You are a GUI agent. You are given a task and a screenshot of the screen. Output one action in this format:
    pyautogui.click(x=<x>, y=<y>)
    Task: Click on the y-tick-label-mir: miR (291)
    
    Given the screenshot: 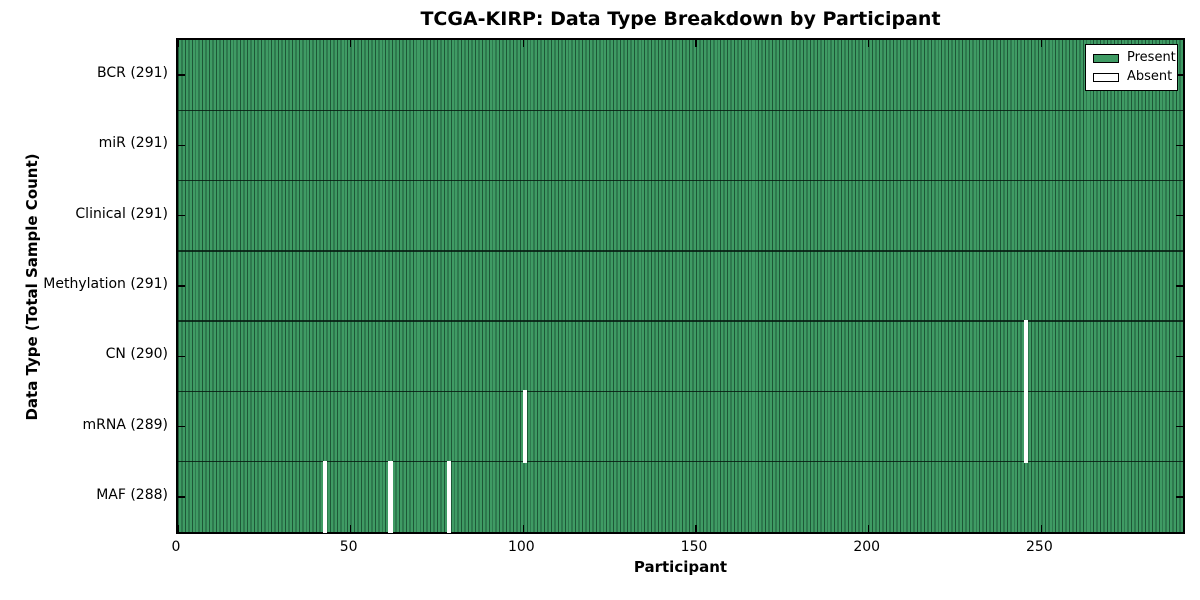 What is the action you would take?
    pyautogui.click(x=133, y=143)
    